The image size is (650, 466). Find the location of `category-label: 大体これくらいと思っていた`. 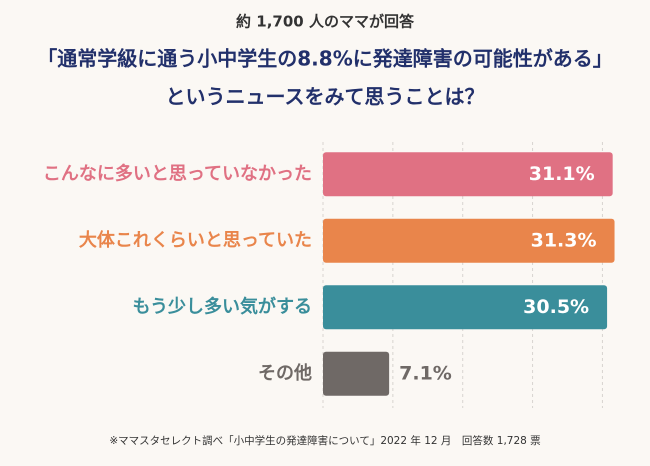

category-label: 大体これくらいと思っていた is located at coordinates (195, 240).